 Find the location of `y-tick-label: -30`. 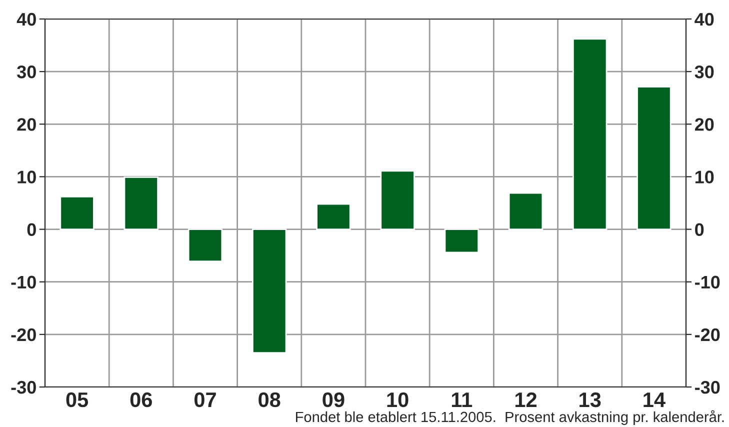

y-tick-label: -30 is located at coordinates (23, 387).